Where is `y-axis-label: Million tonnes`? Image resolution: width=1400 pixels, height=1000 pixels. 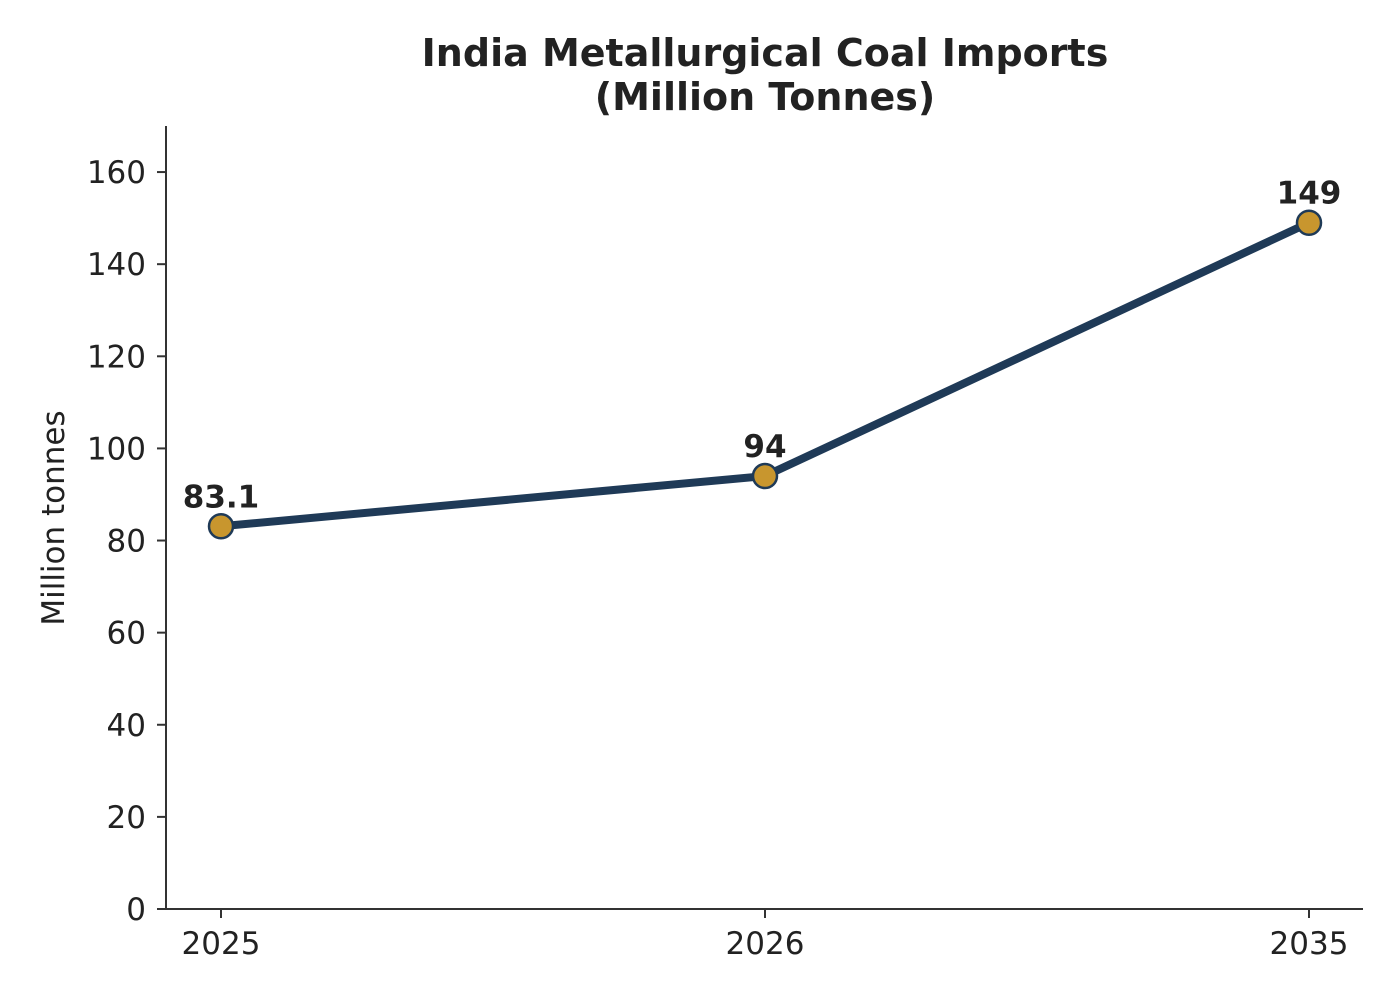 y-axis-label: Million tonnes is located at coordinates (54, 517).